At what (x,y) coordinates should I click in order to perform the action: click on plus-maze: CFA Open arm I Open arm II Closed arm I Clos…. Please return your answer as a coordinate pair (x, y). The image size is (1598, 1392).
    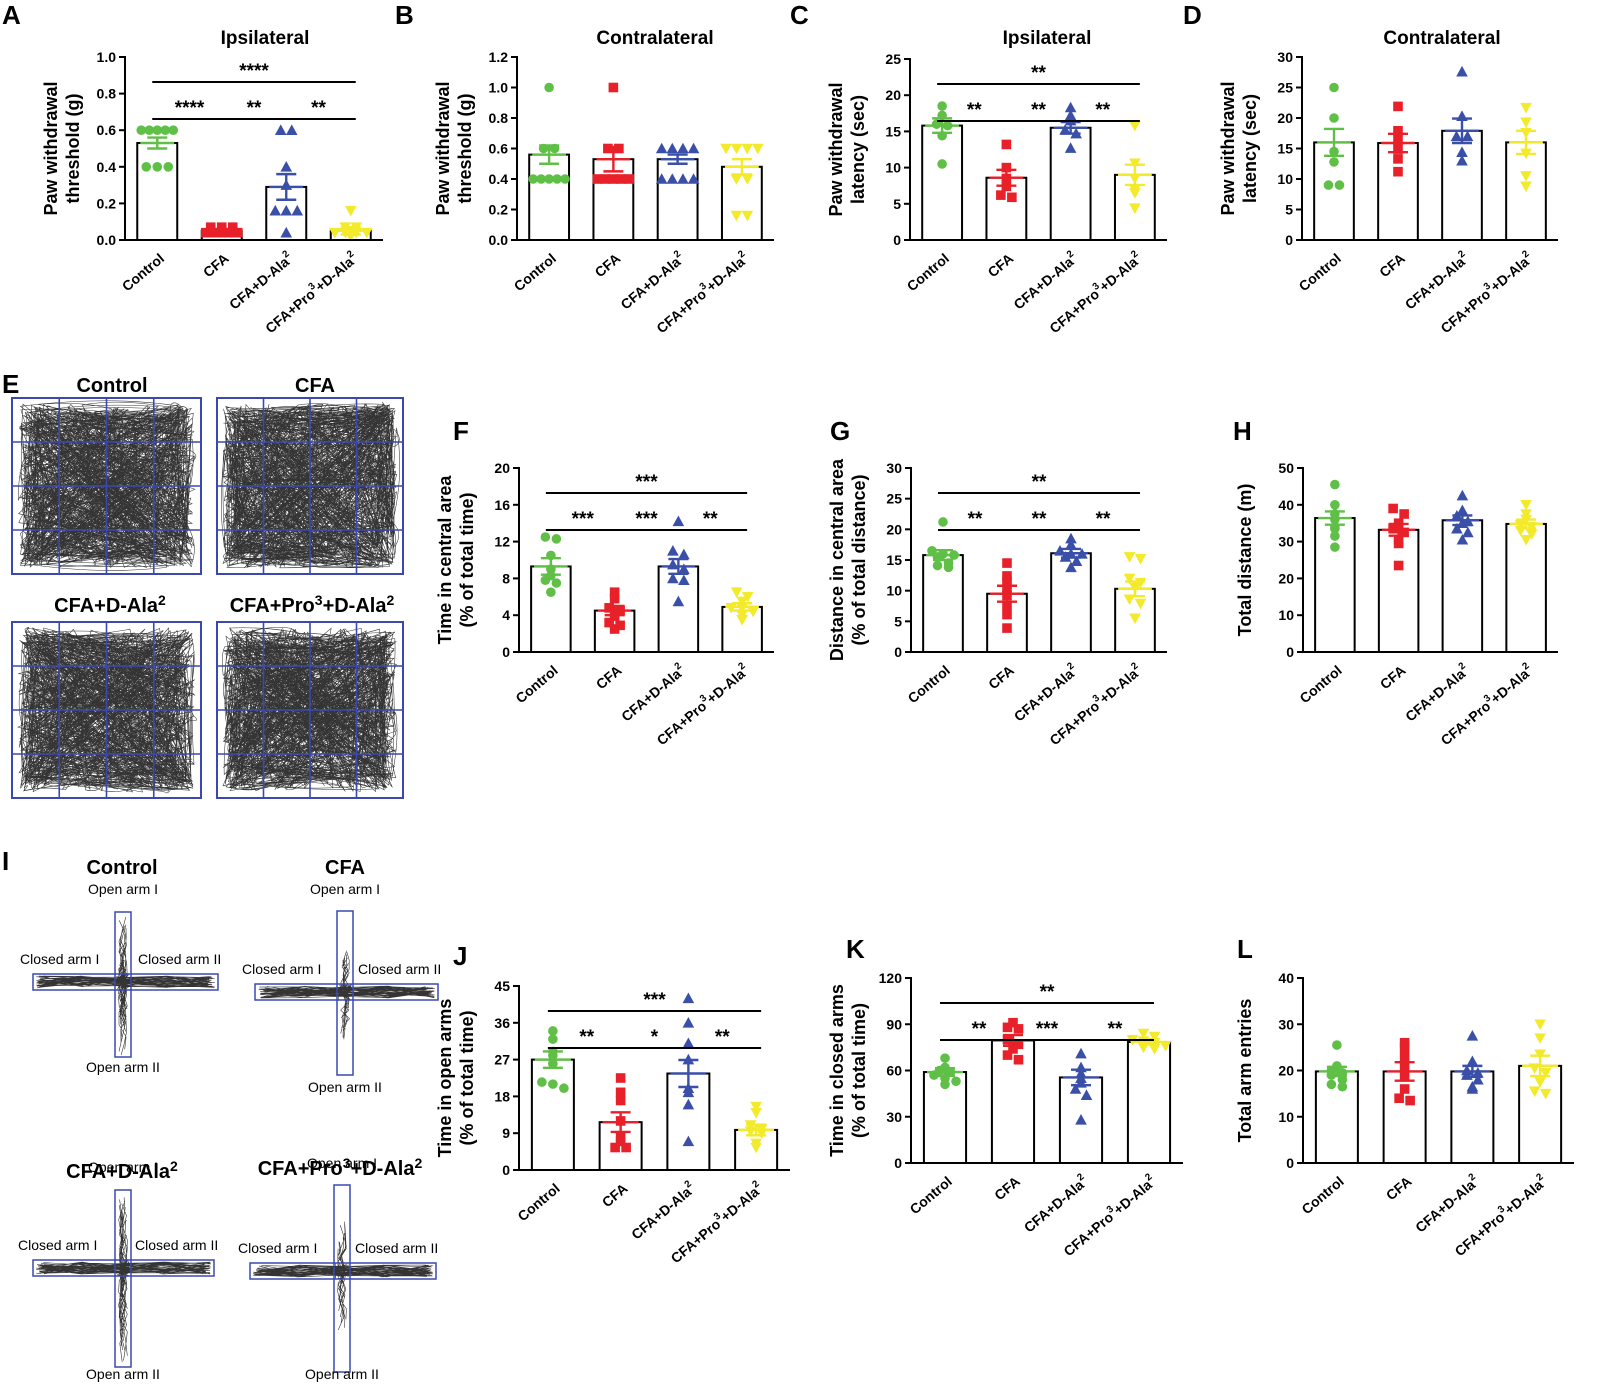
    Looking at the image, I should click on (341, 976).